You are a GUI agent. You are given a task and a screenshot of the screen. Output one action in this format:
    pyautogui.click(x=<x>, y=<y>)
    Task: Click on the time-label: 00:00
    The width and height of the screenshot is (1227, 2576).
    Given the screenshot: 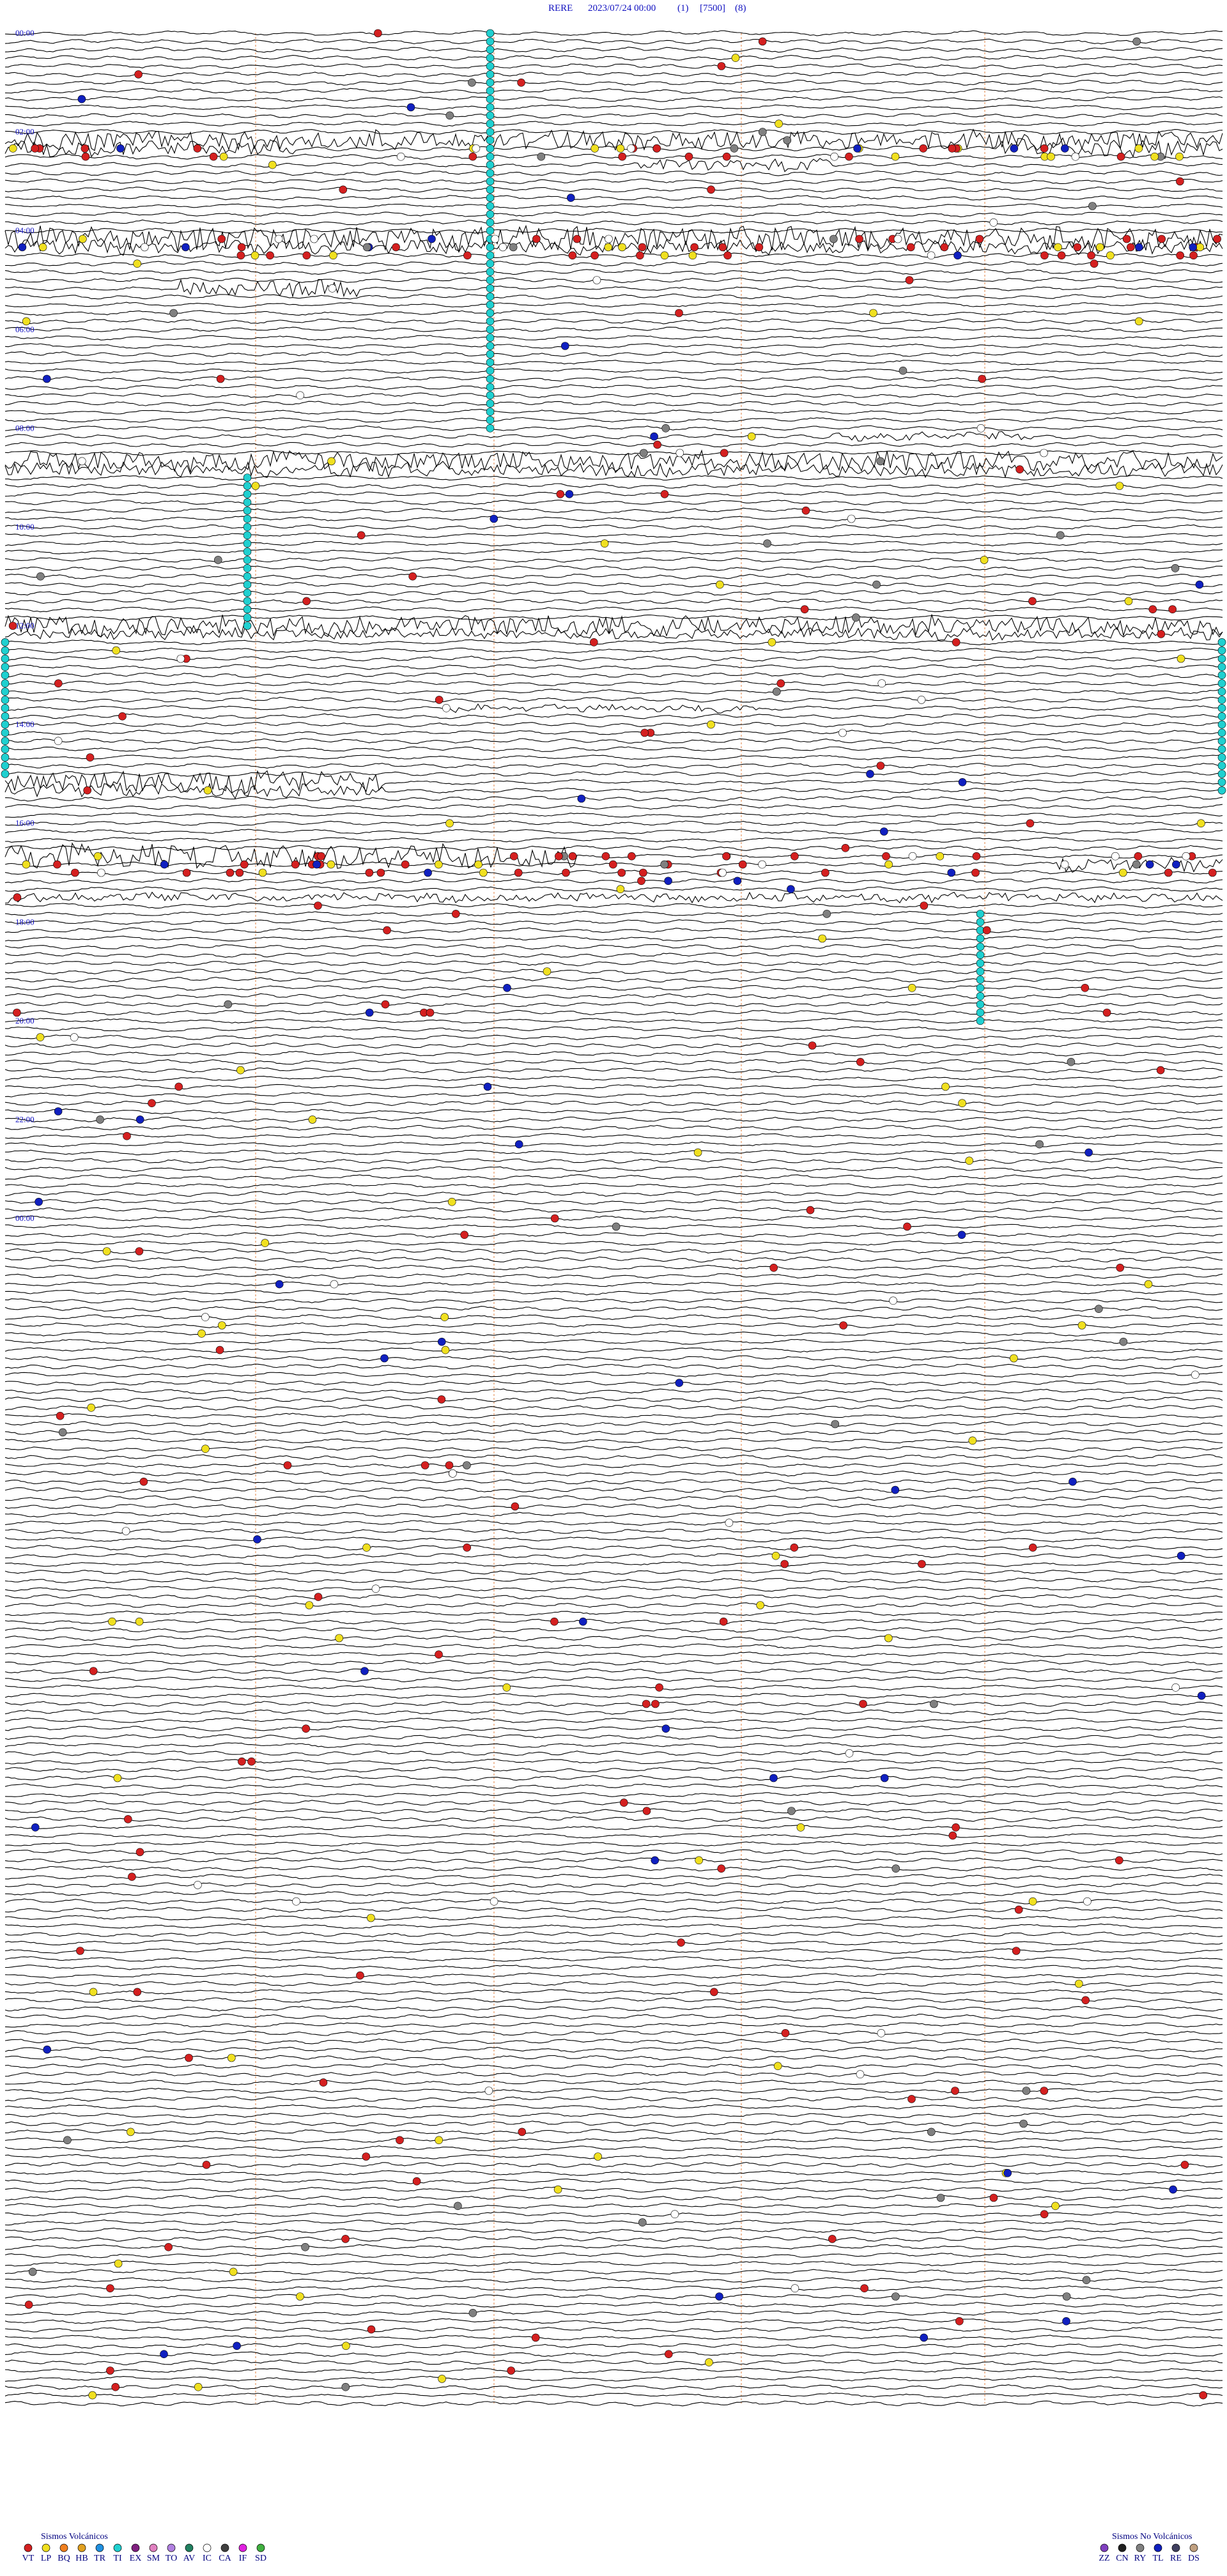 What is the action you would take?
    pyautogui.click(x=25, y=33)
    